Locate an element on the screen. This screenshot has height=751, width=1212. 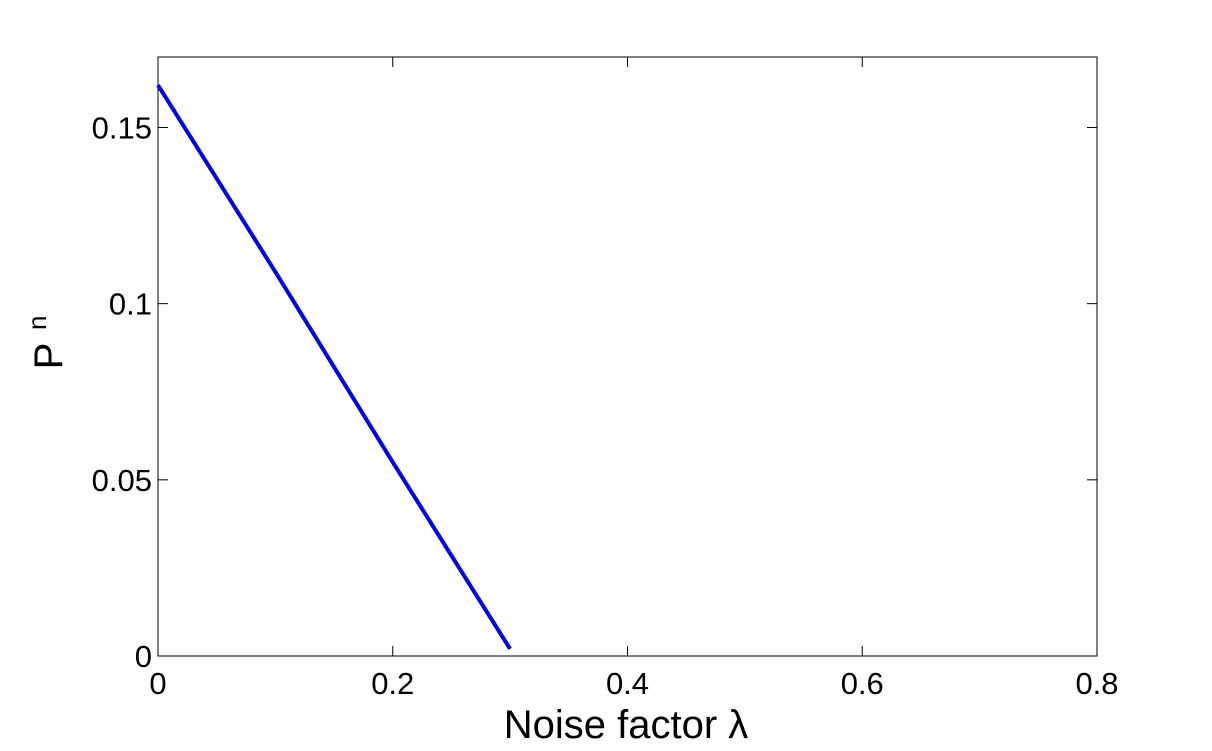
y-tick-label: 0.15 is located at coordinates (122, 127).